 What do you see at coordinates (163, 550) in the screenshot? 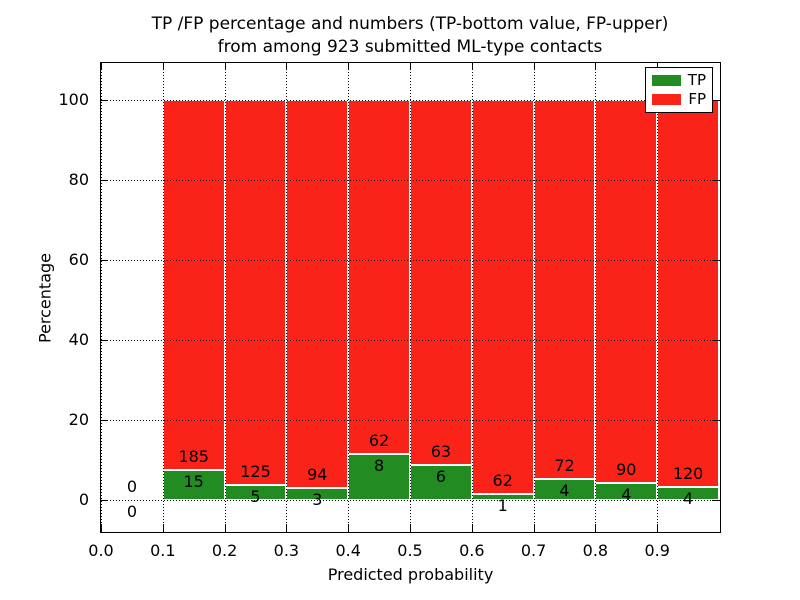
I see `x-tick-label: 0.1` at bounding box center [163, 550].